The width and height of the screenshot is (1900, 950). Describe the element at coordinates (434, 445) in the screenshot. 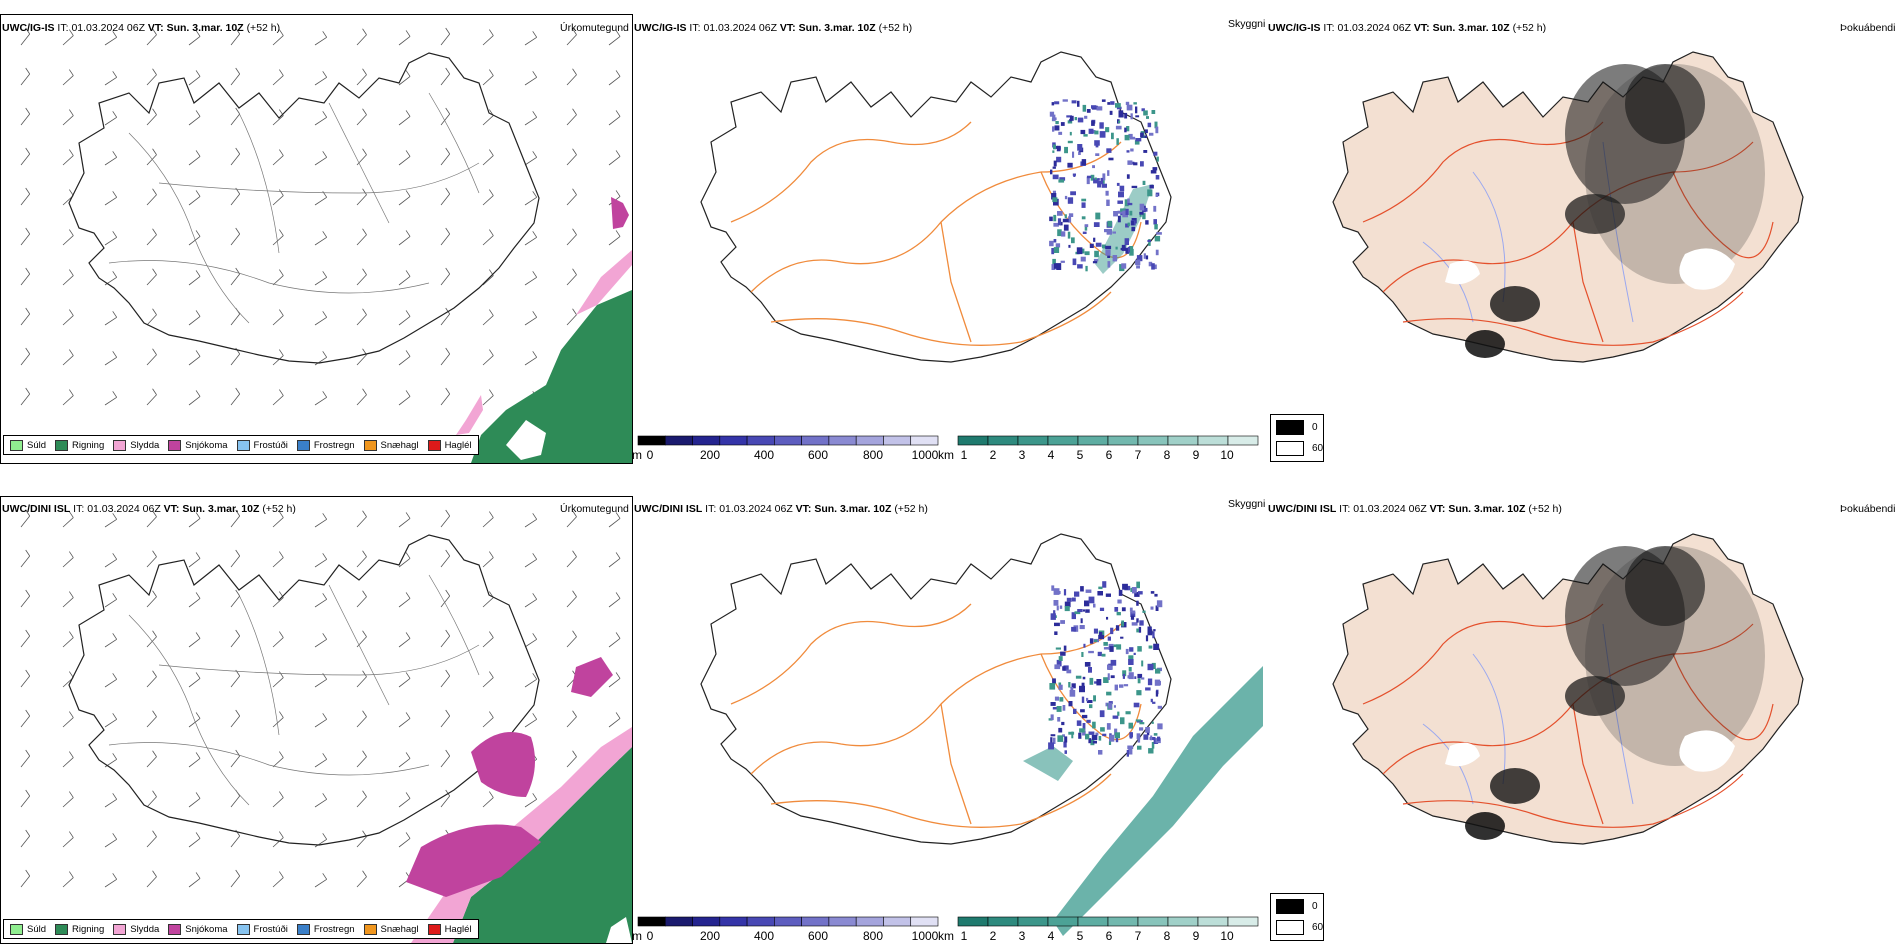

I see `swatch-hail` at that location.